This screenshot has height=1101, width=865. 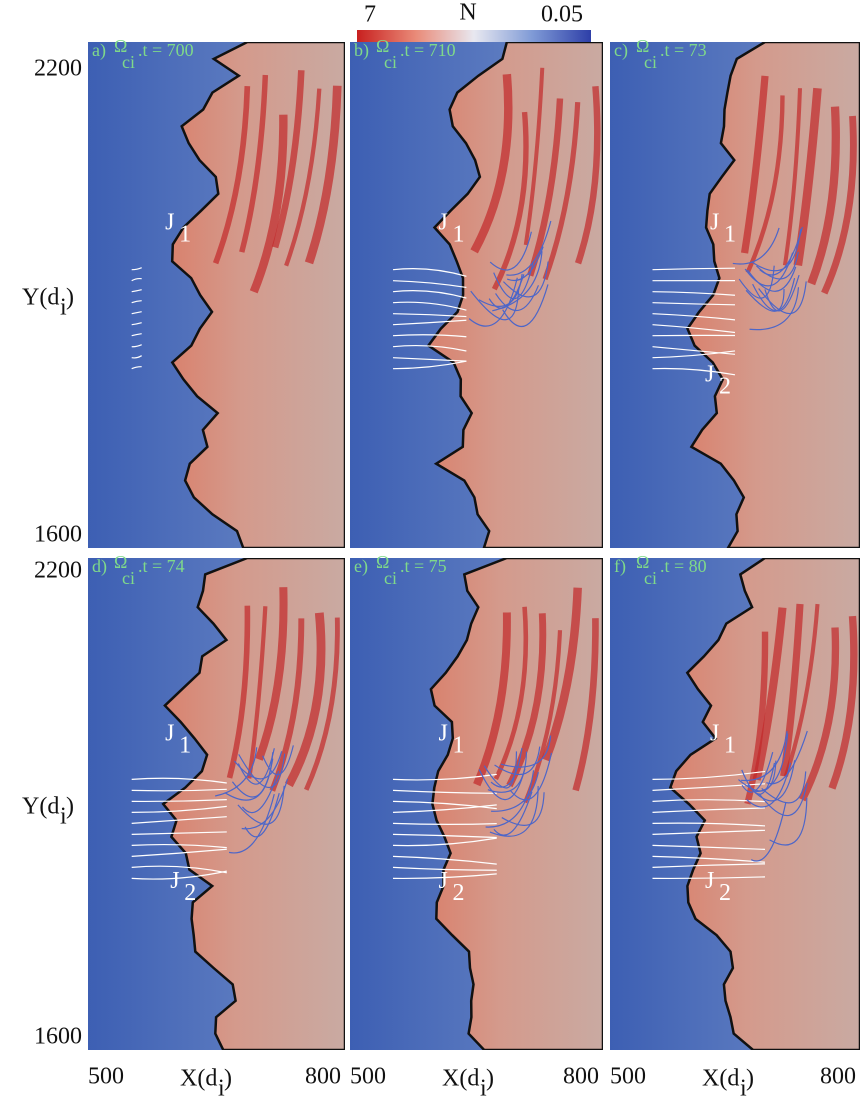 I want to click on panel-image, so click(x=476, y=804).